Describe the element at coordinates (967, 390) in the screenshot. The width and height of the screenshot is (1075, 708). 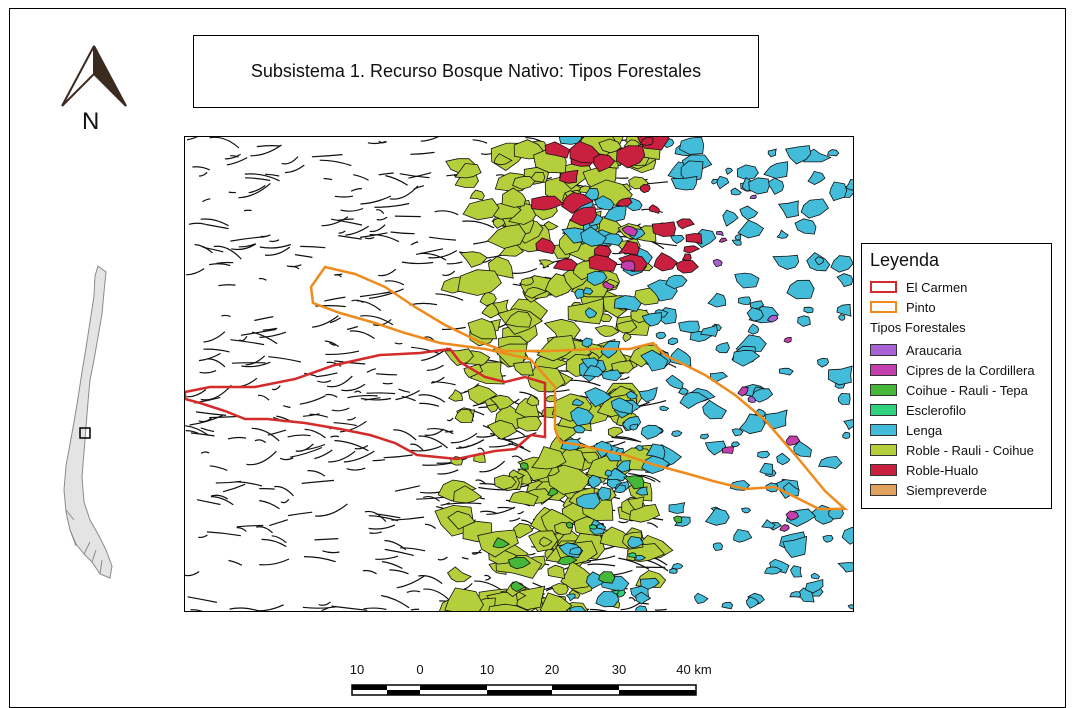
I see `legend-item-label: Coihue - Rauli - Tepa` at that location.